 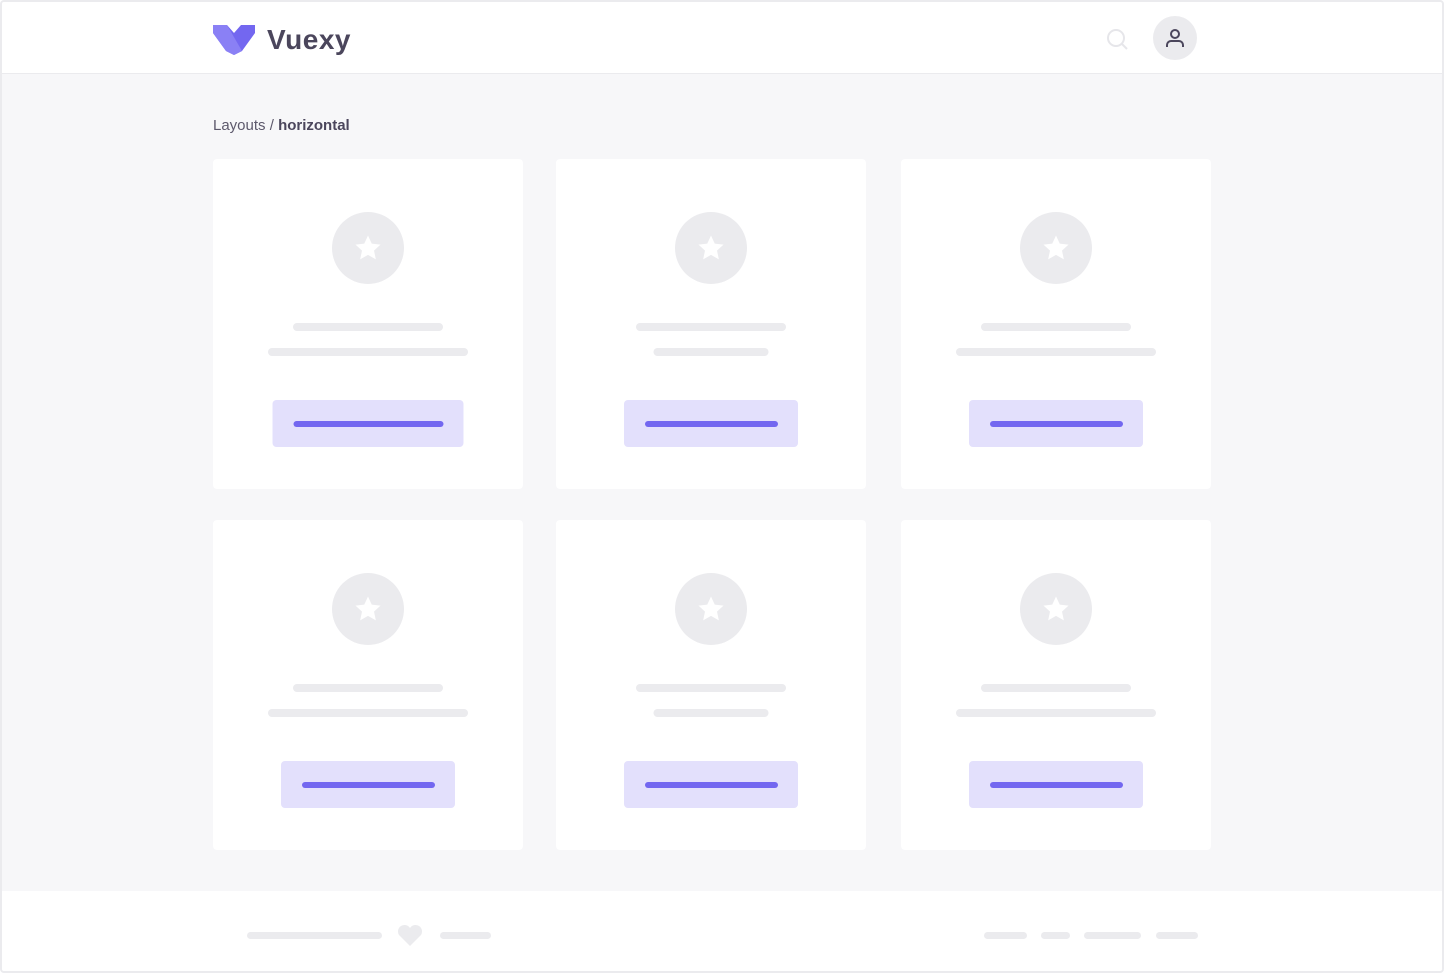 I want to click on vuexy-logo-icon, so click(x=234, y=40).